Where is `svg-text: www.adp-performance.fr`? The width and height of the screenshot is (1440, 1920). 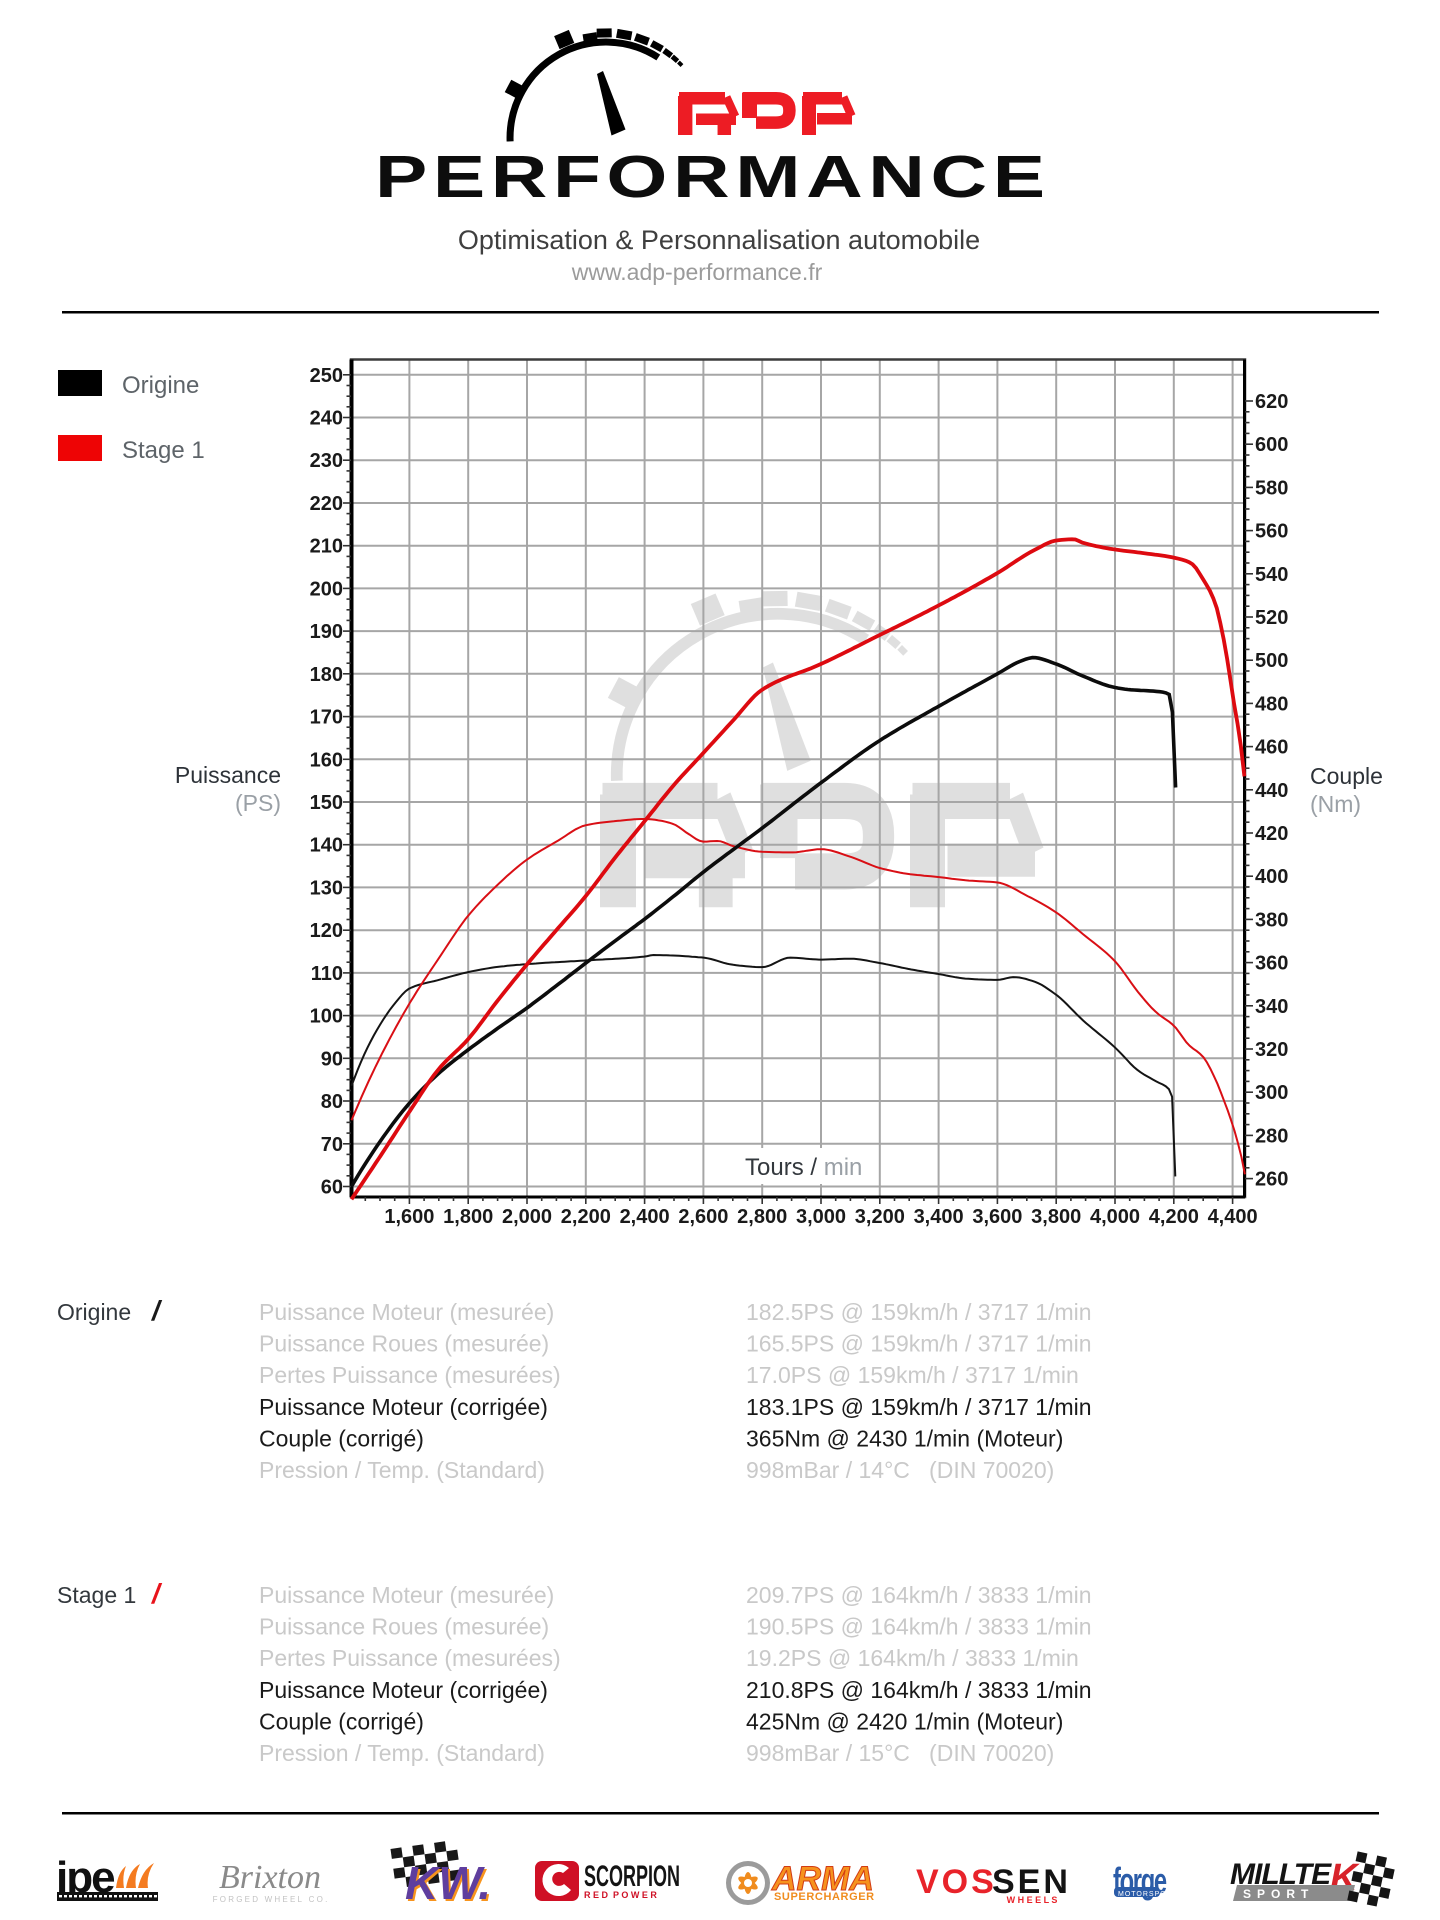
svg-text: www.adp-performance.fr is located at coordinates (697, 272).